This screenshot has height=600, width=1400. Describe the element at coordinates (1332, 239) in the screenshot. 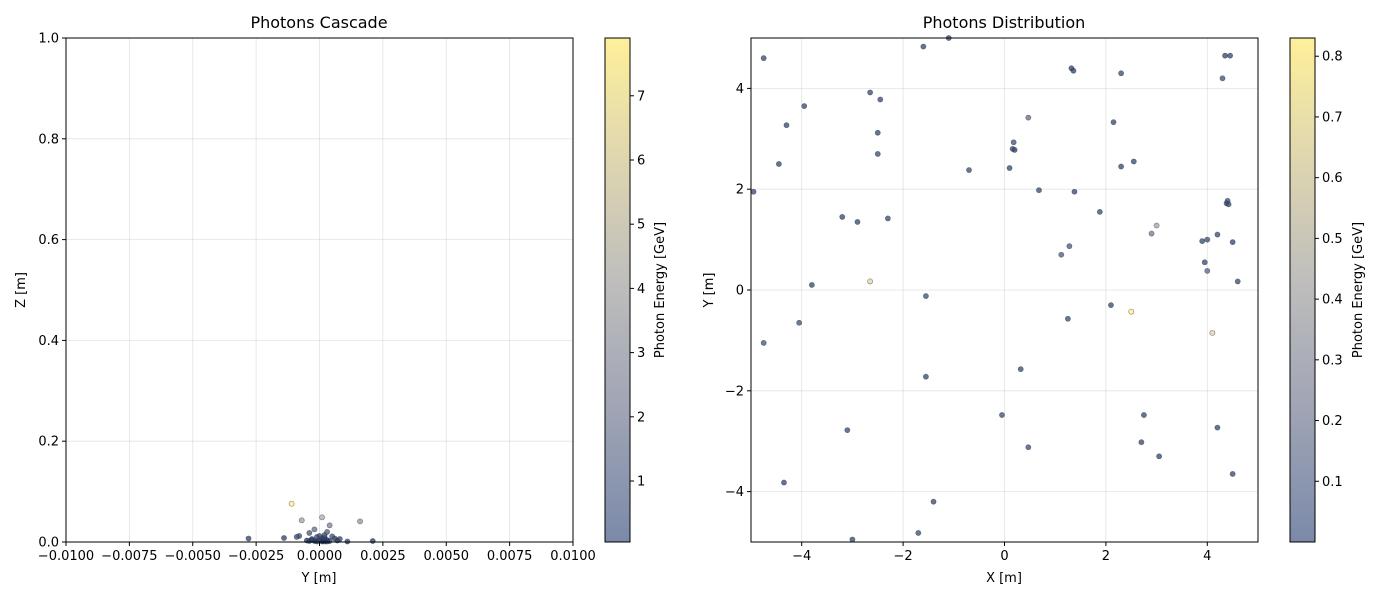

I see `colorbar-tick-label: 0.5` at that location.